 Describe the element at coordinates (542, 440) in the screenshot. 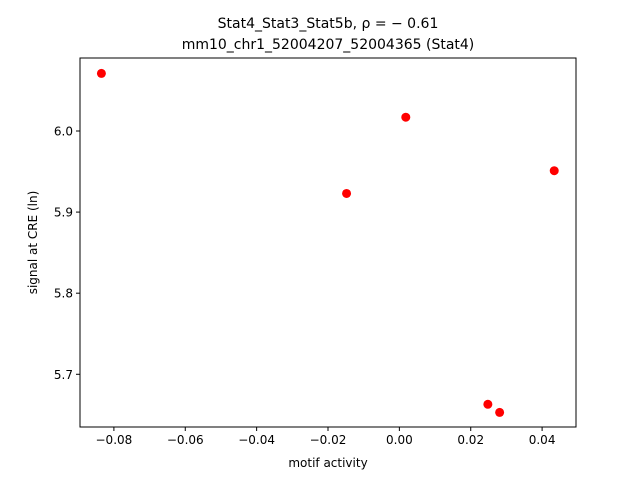

I see `x-tick-label: 0.04` at that location.